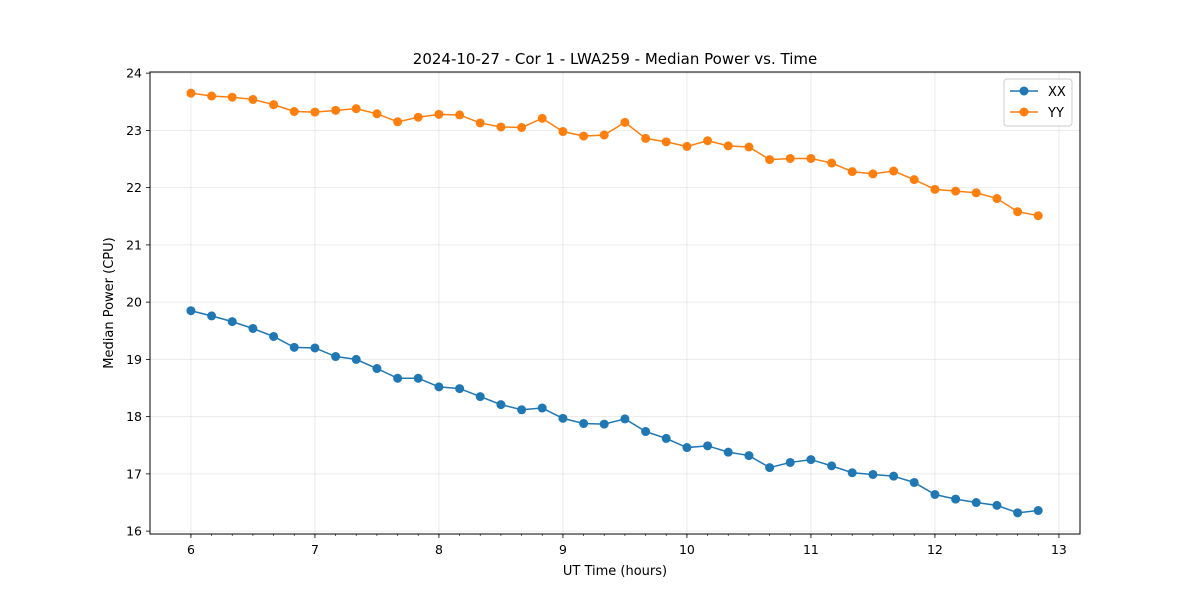 This screenshot has width=1200, height=600. What do you see at coordinates (1057, 92) in the screenshot?
I see `legend-label-xx: XX` at bounding box center [1057, 92].